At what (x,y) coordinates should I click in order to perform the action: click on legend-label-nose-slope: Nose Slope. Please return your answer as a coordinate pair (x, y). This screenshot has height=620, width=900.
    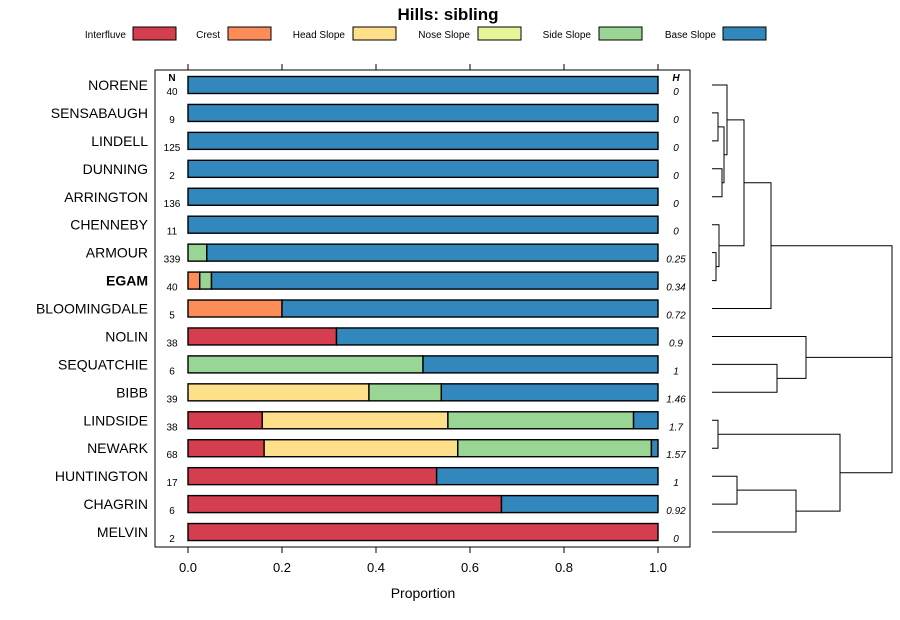
    Looking at the image, I should click on (444, 35).